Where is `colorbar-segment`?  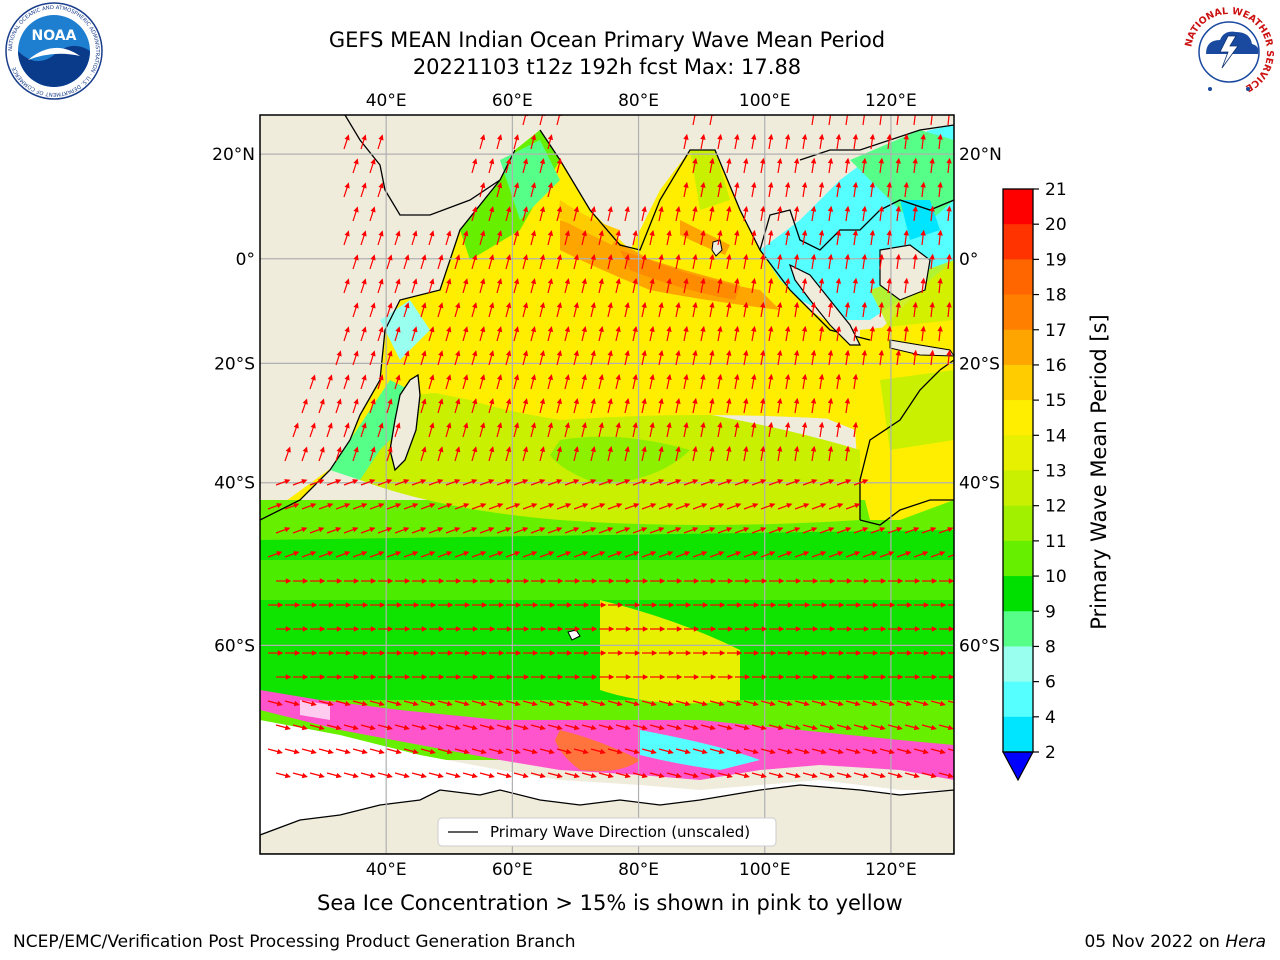
colorbar-segment is located at coordinates (1018, 242).